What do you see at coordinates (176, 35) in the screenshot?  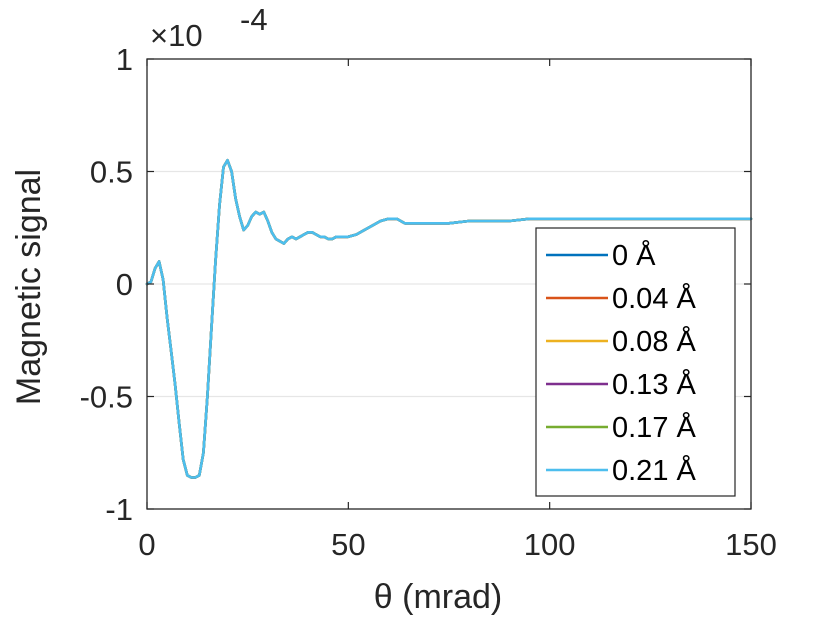 I see `y-scale-factor: ×10` at bounding box center [176, 35].